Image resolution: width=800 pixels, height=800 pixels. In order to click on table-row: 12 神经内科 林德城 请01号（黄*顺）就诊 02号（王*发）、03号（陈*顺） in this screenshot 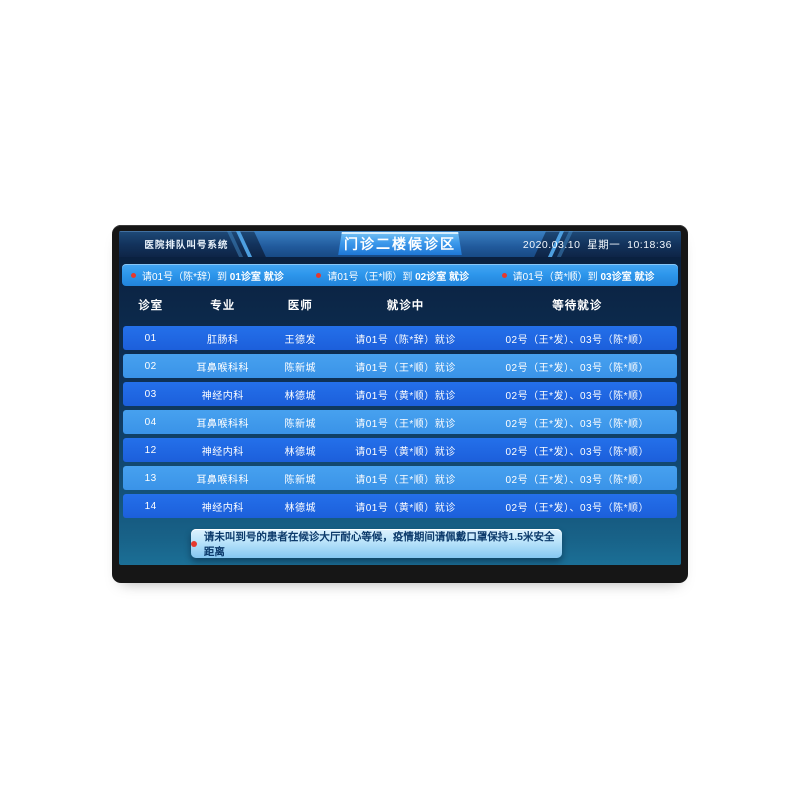, I will do `click(400, 450)`.